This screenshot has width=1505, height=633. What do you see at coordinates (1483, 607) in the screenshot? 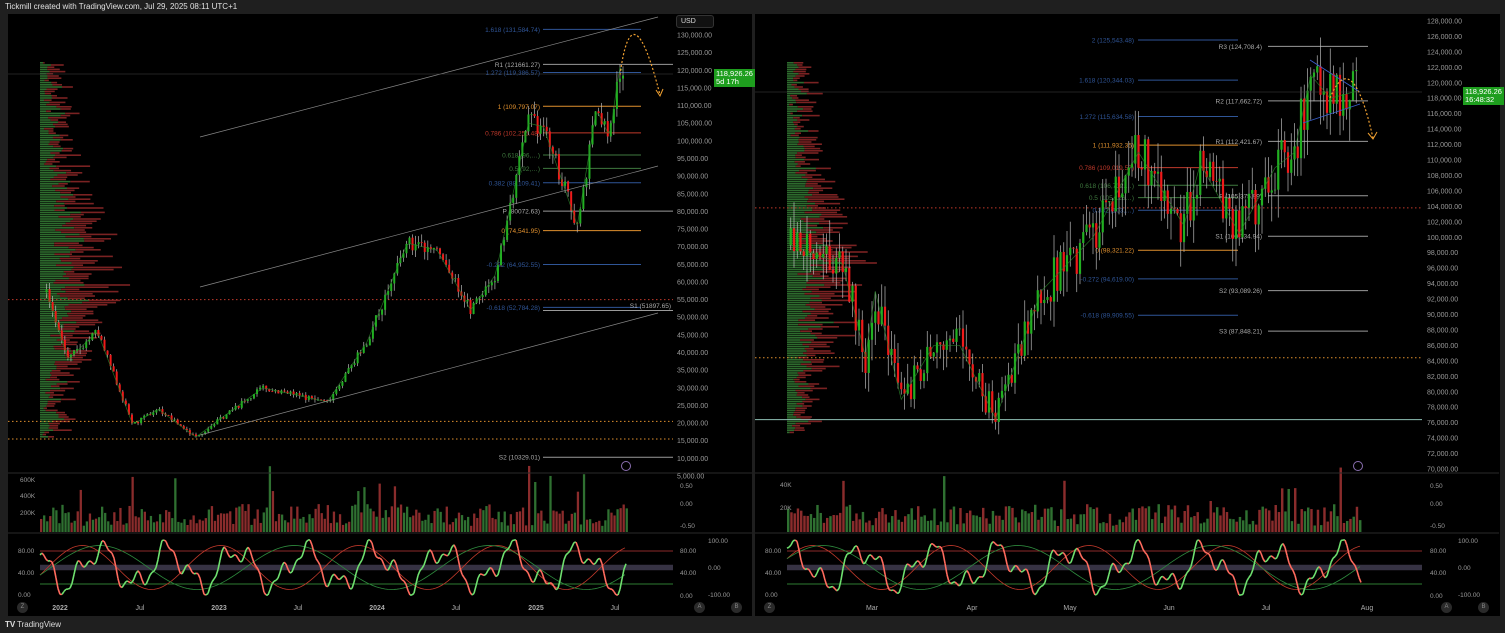
I see `right-log-scale-button: B` at bounding box center [1483, 607].